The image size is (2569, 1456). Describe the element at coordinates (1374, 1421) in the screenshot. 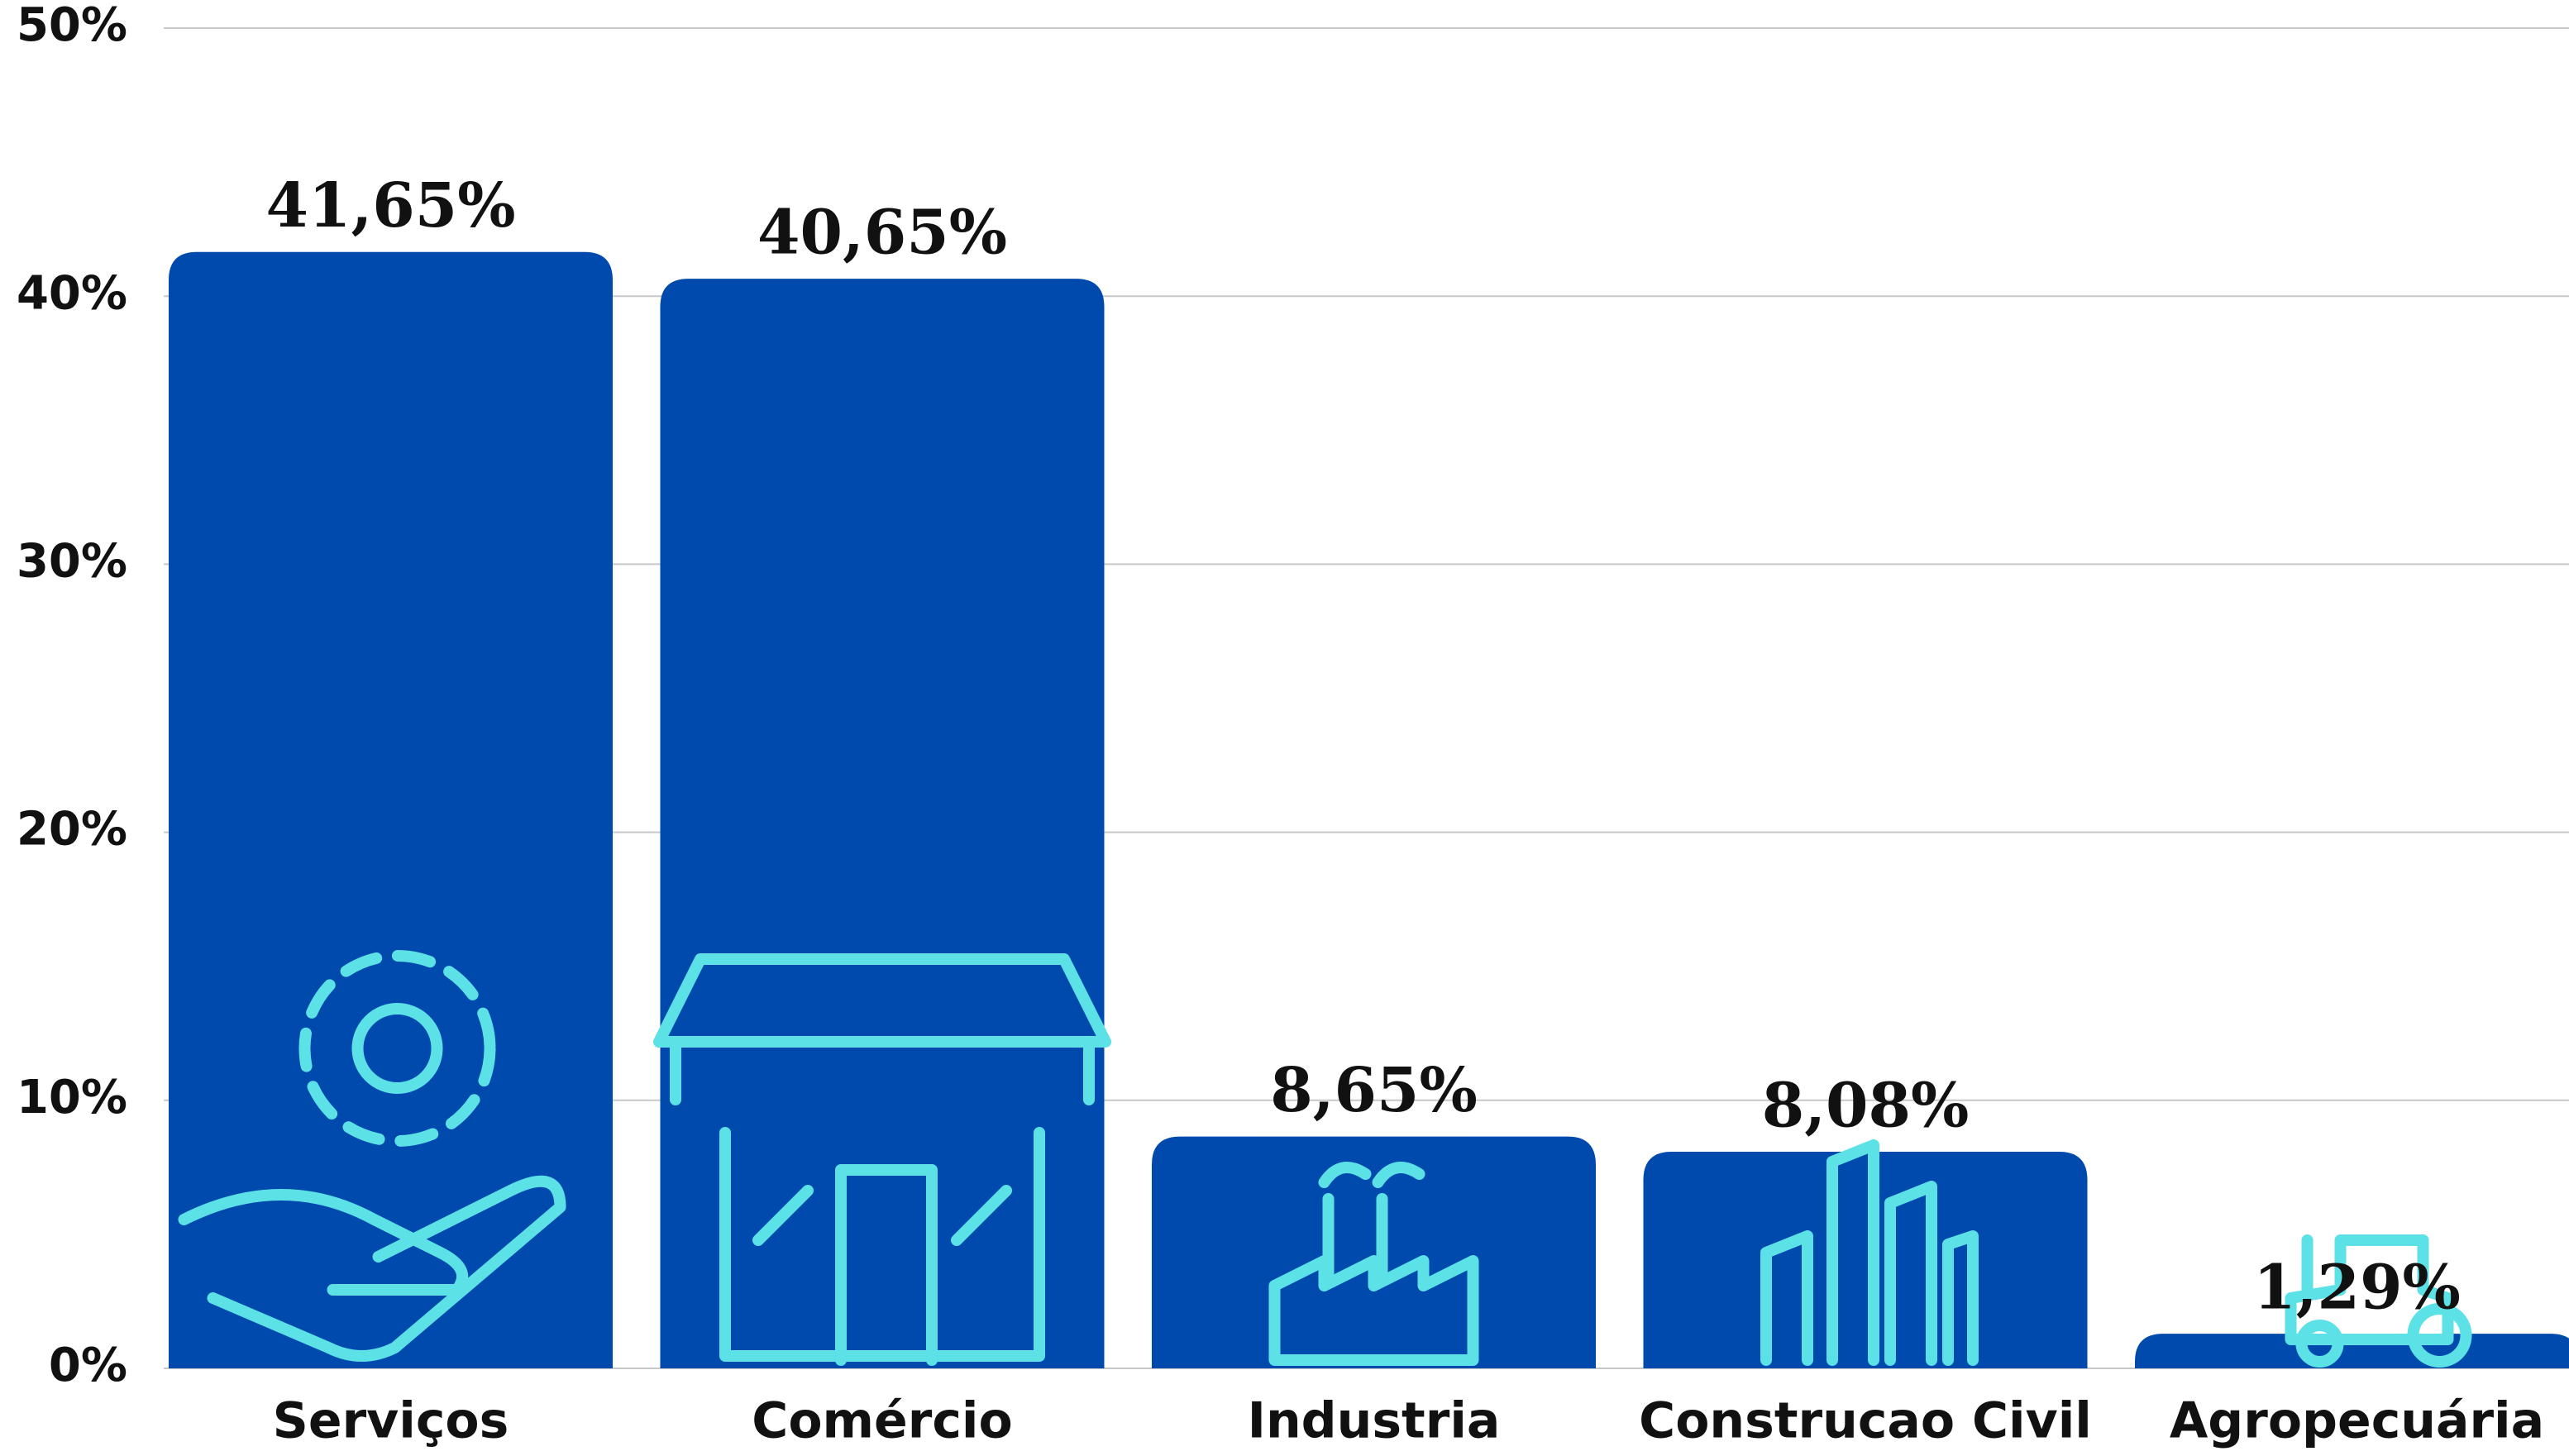

I see `x-tick-label: Industria` at that location.